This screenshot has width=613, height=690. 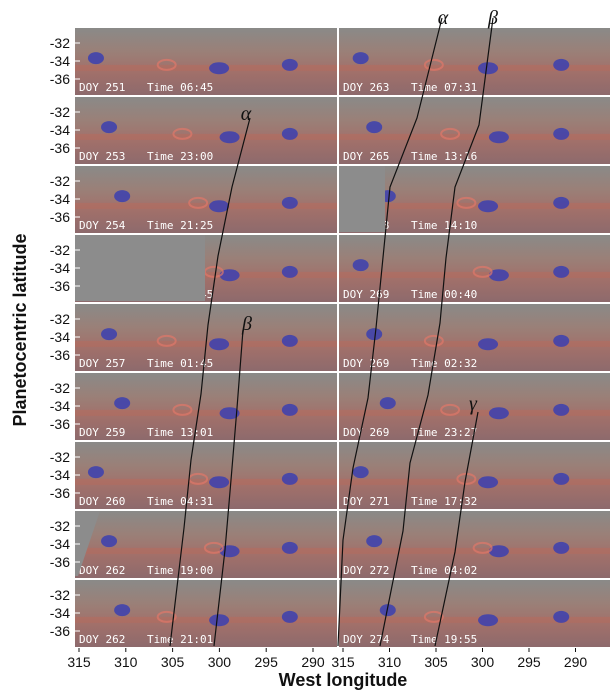 I want to click on panel-time: Time 04:31, so click(x=180, y=501).